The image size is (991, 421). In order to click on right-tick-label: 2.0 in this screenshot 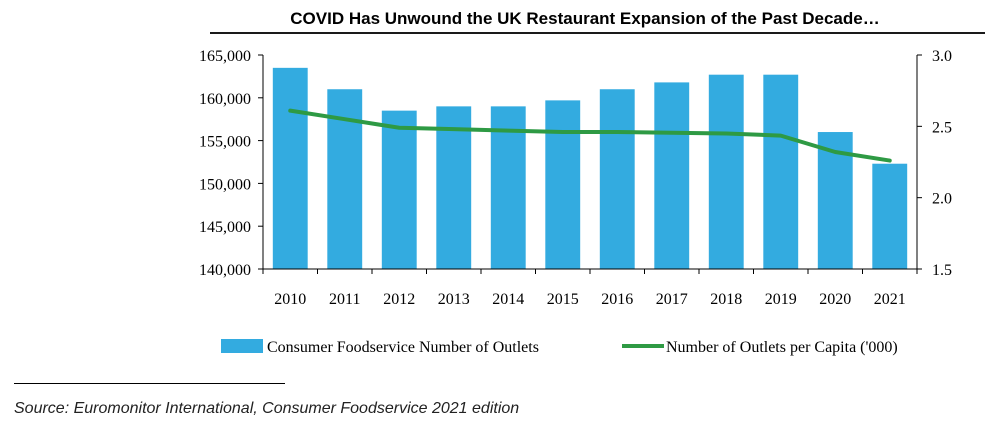, I will do `click(942, 199)`.